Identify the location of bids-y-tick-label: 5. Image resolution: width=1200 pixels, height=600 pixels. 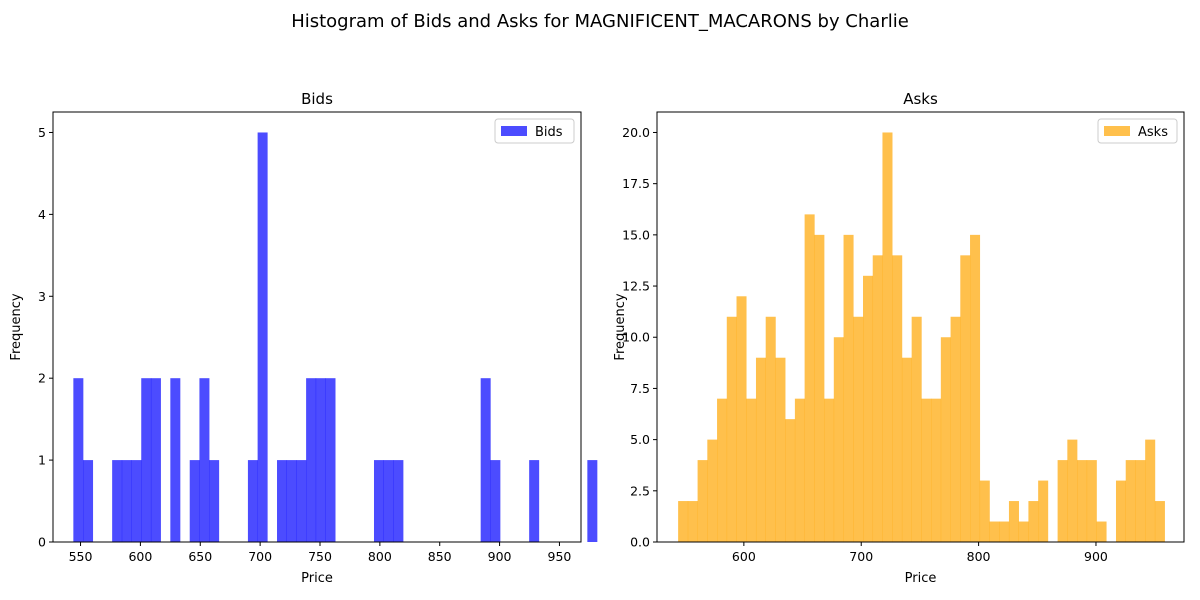
(42, 132).